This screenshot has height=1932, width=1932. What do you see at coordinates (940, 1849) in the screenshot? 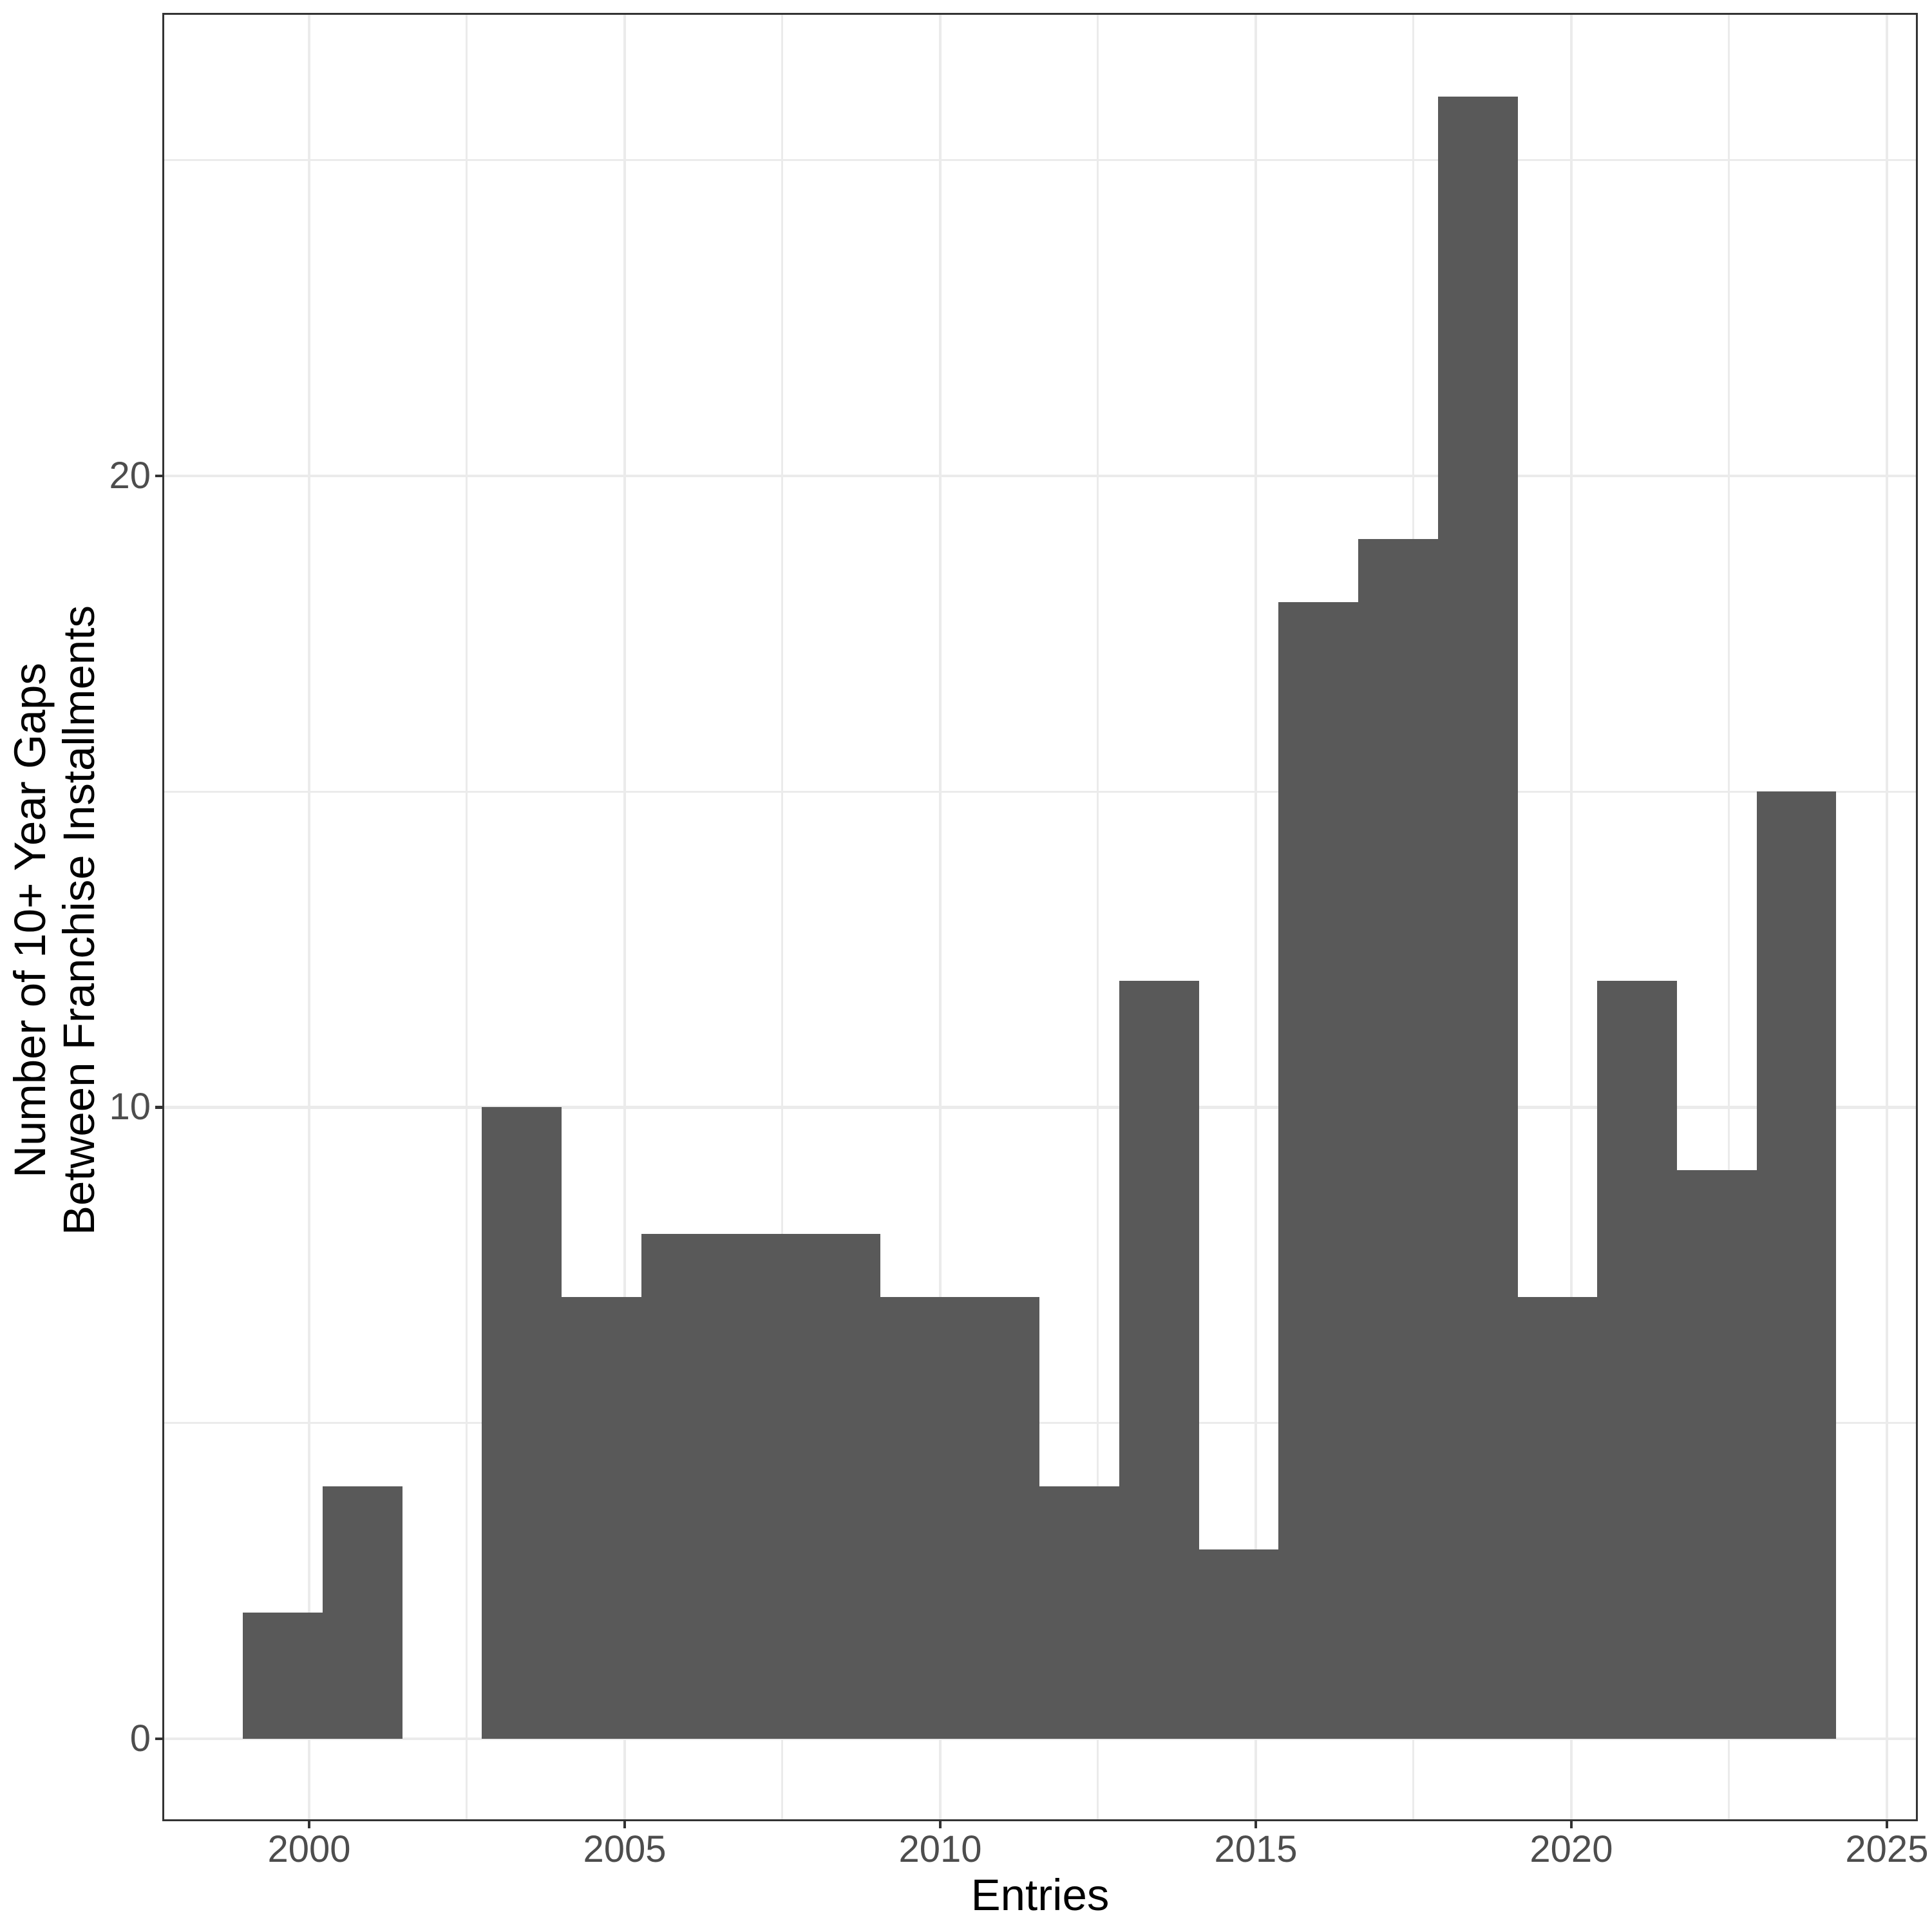
I see `x-tick-label: 2010` at bounding box center [940, 1849].